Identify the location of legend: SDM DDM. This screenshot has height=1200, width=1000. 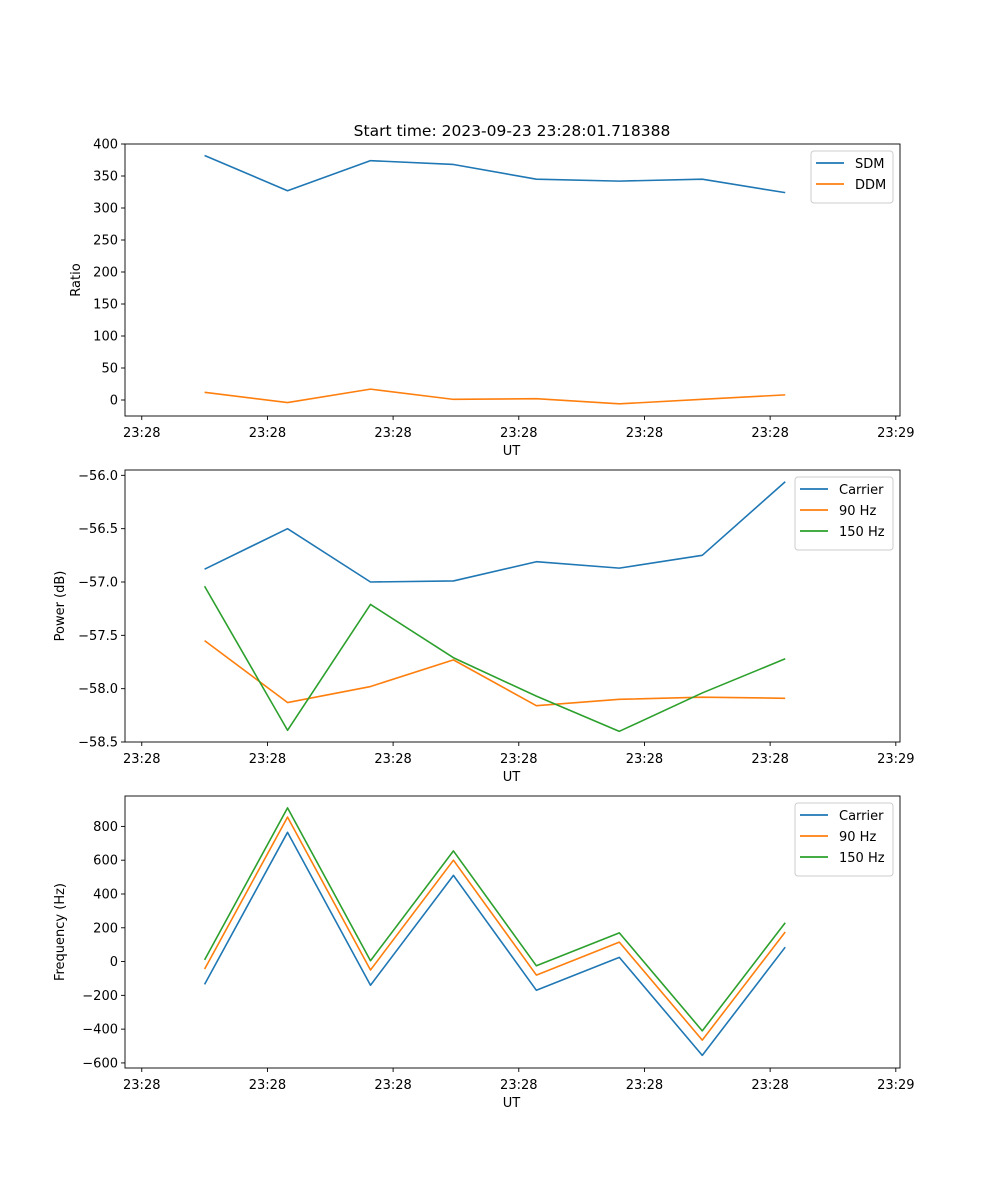
(852, 177).